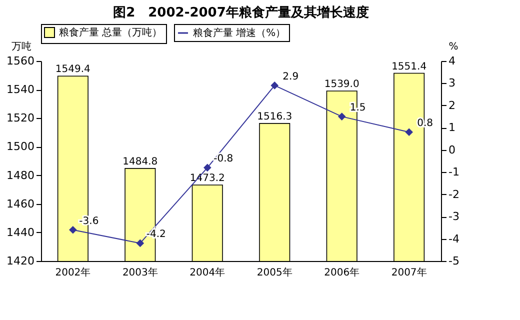 The height and width of the screenshot is (320, 520). What do you see at coordinates (20, 61) in the screenshot?
I see `y-tick-label: 1560` at bounding box center [20, 61].